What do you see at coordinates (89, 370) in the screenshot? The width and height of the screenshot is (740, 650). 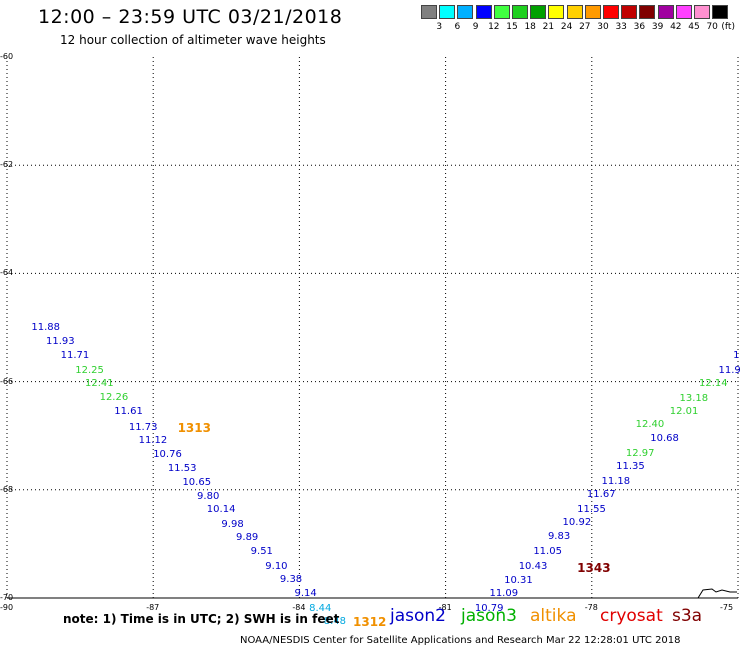 I see `wave-height-jason3: 12.25` at bounding box center [89, 370].